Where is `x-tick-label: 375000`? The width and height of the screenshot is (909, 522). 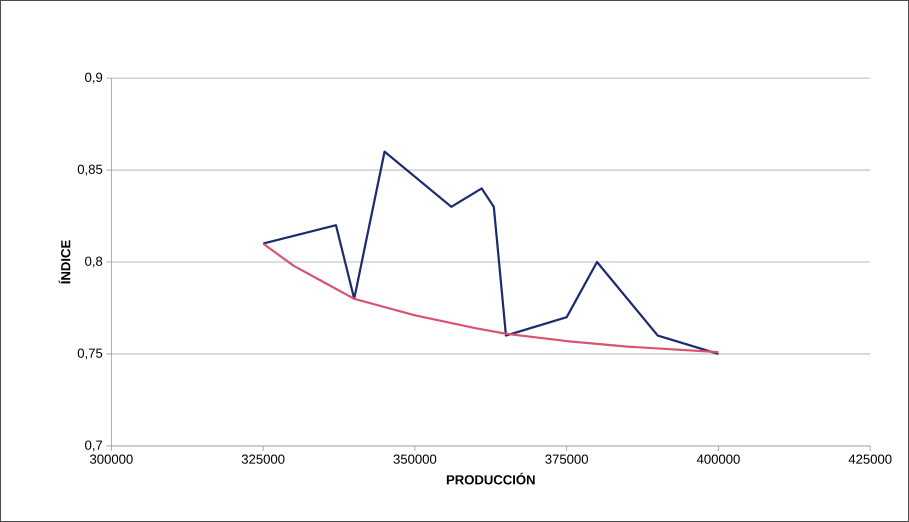 x-tick-label: 375000 is located at coordinates (566, 459).